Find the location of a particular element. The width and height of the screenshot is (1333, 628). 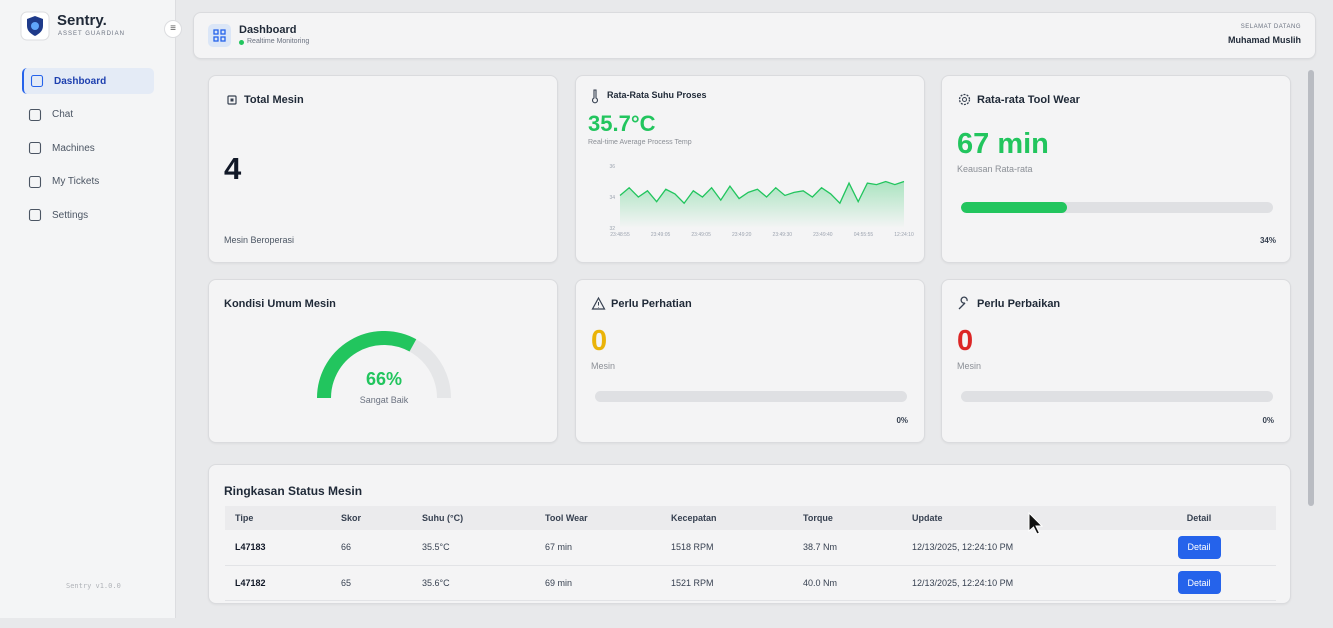

cell: 40.0 Nm is located at coordinates (847, 583).